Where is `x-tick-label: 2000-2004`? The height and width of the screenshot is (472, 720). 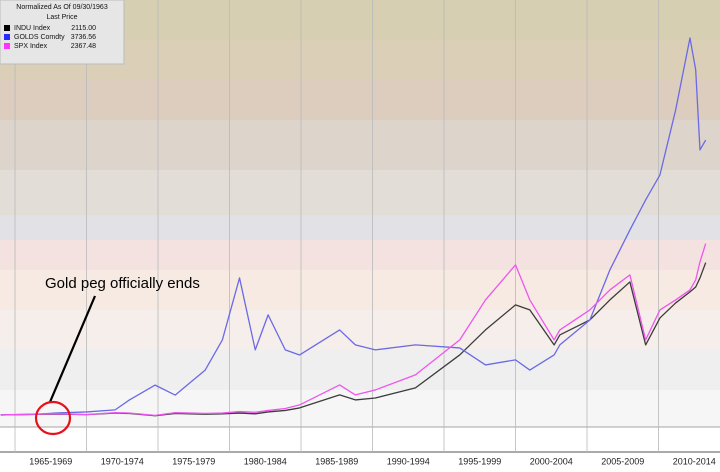 x-tick-label: 2000-2004 is located at coordinates (551, 461).